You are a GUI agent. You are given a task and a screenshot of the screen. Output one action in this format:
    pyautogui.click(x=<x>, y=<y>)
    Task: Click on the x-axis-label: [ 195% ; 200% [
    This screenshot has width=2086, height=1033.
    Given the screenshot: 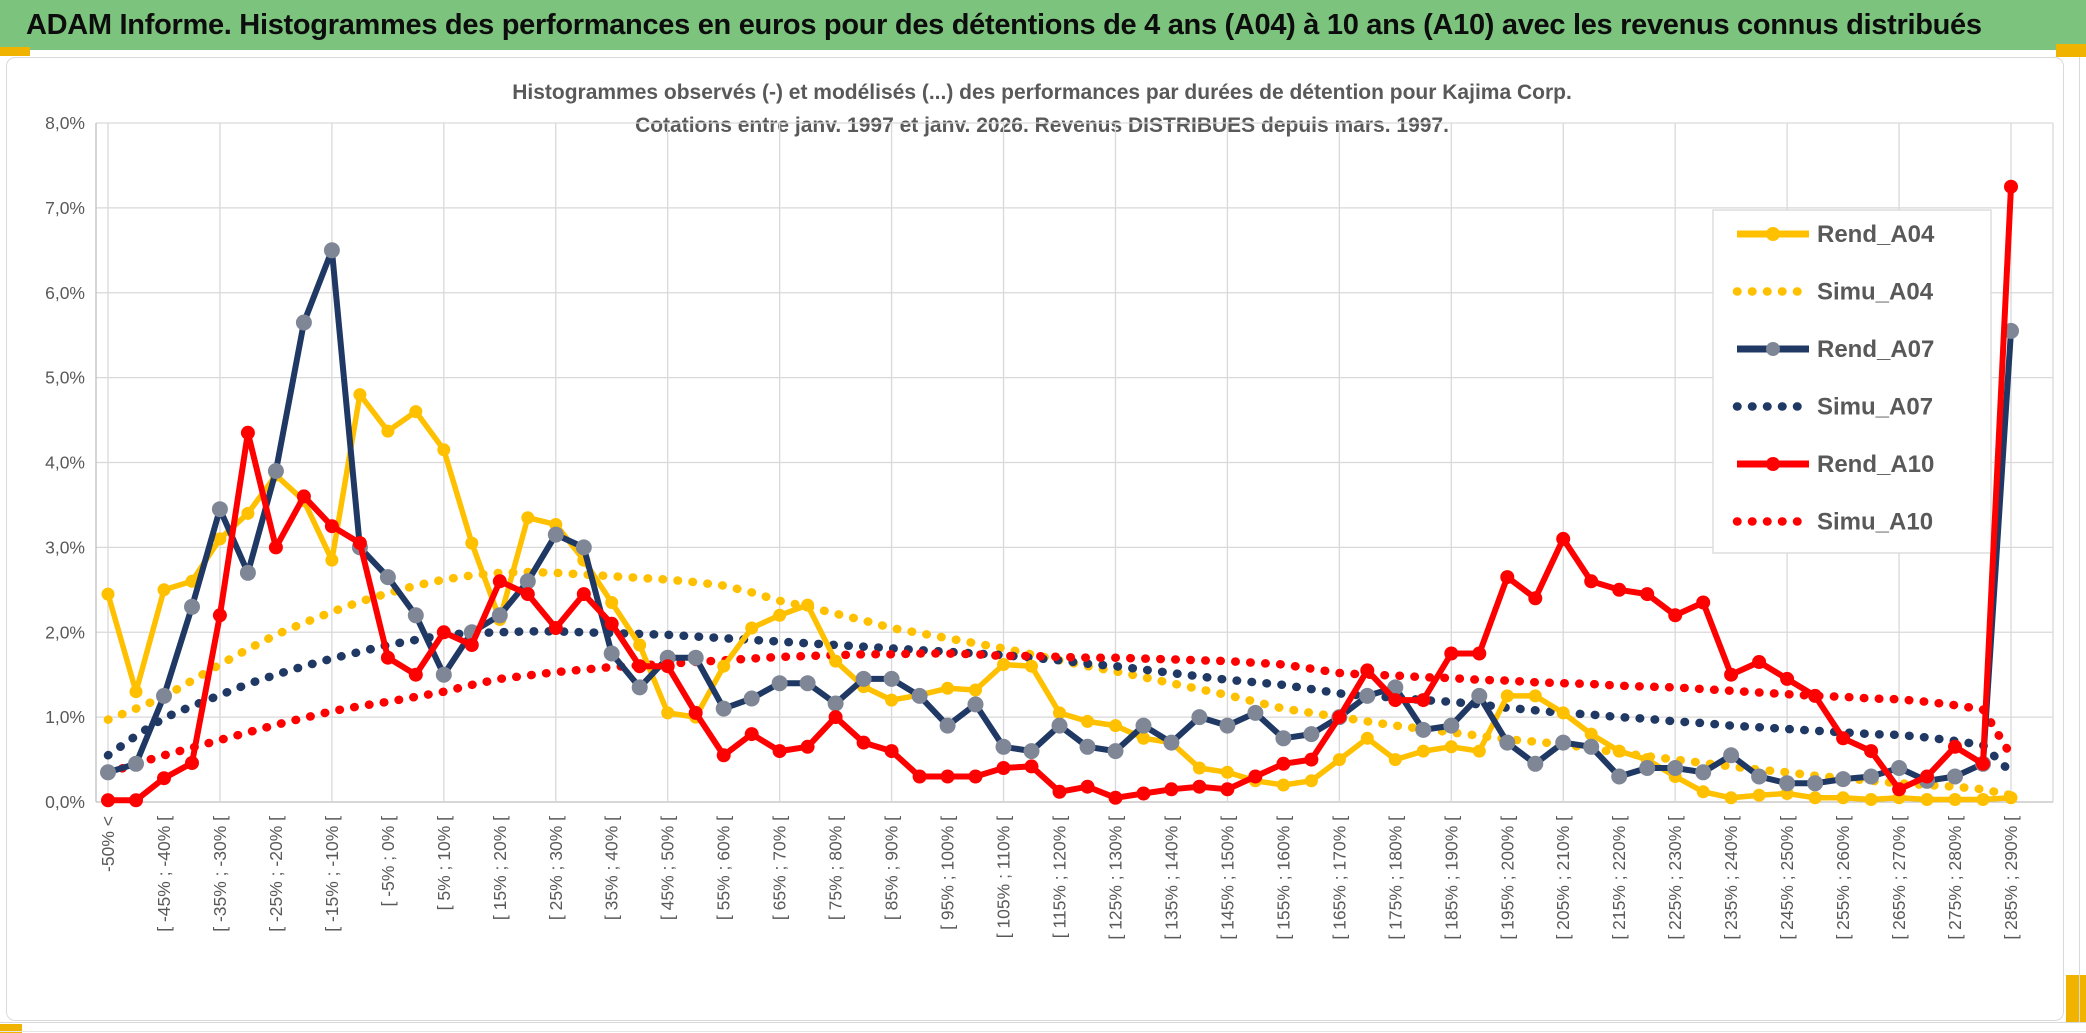 What is the action you would take?
    pyautogui.click(x=1507, y=878)
    